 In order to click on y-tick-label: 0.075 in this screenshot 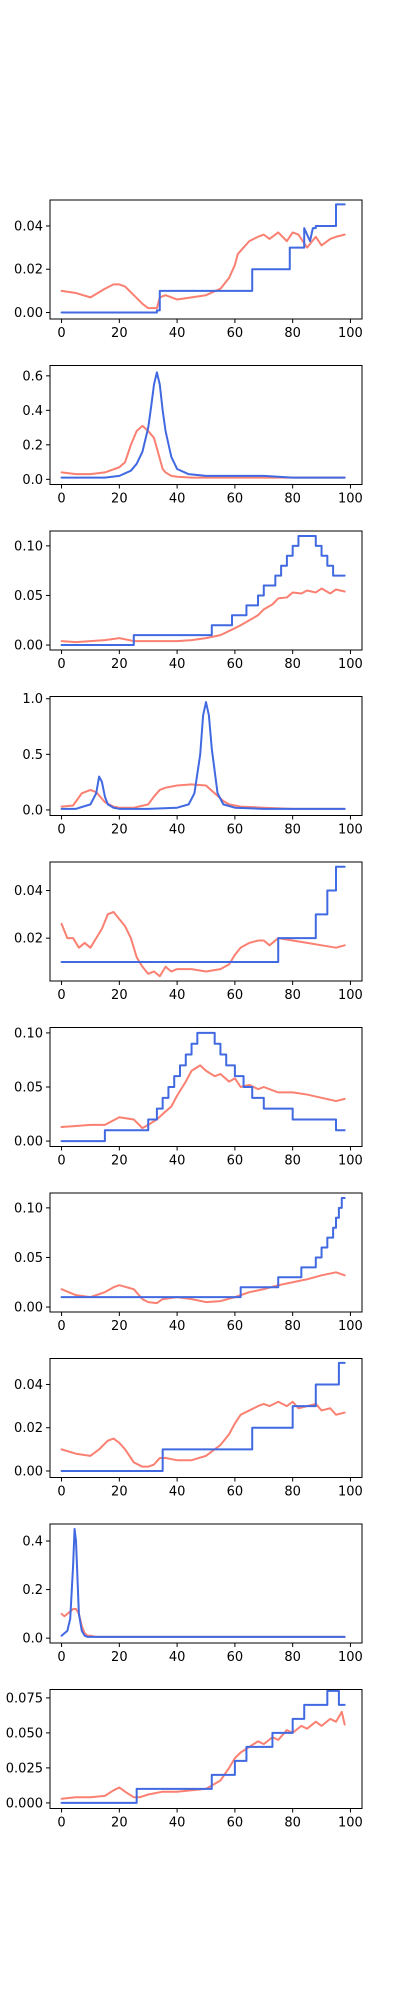, I will do `click(24, 1698)`.